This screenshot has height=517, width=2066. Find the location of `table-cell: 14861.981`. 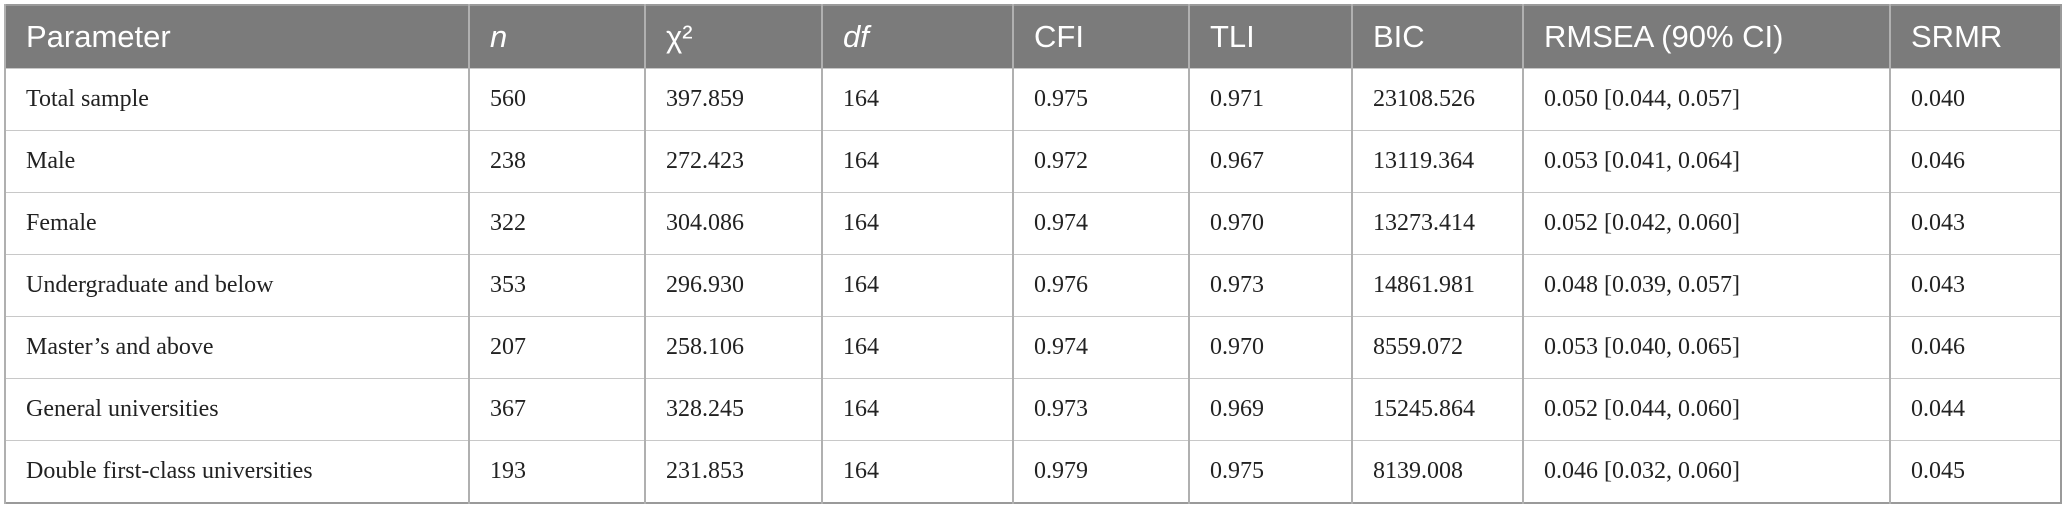

table-cell: 14861.981 is located at coordinates (1437, 285).